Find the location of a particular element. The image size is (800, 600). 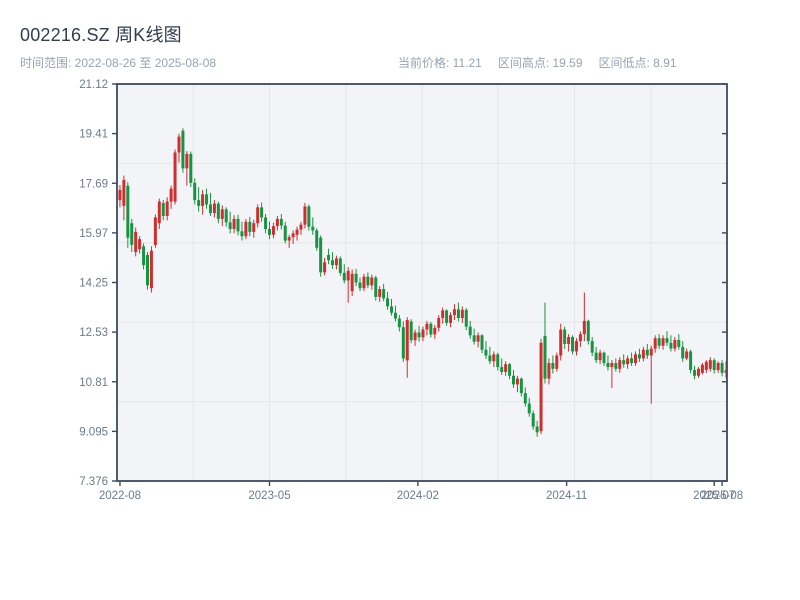

y-tick-label: 15.97 is located at coordinates (93, 234).